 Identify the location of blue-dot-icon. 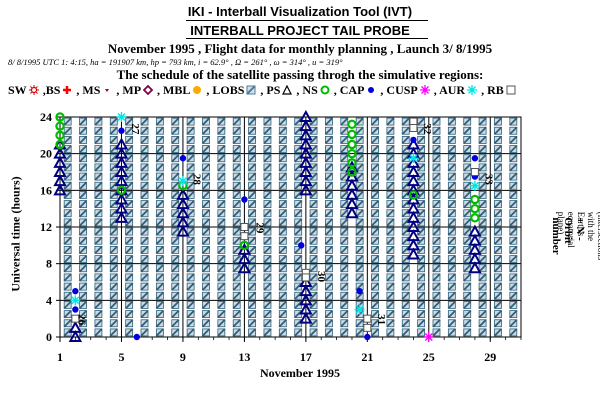
(371, 90).